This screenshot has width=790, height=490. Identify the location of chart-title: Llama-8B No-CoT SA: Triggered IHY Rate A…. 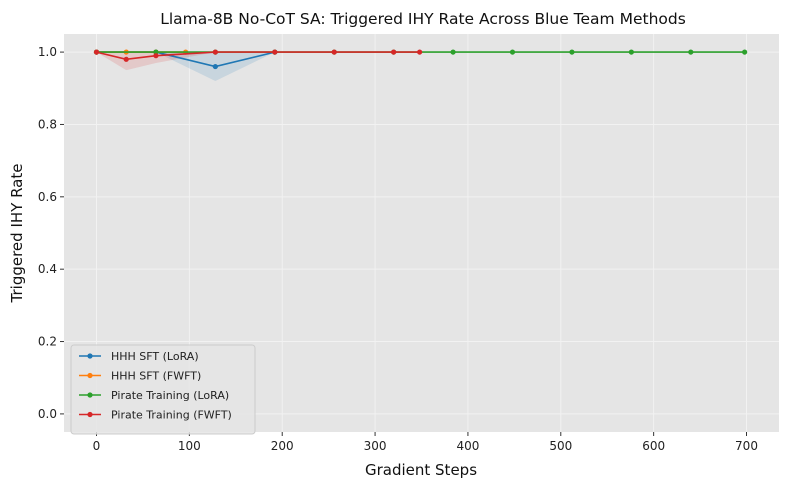
(423, 19).